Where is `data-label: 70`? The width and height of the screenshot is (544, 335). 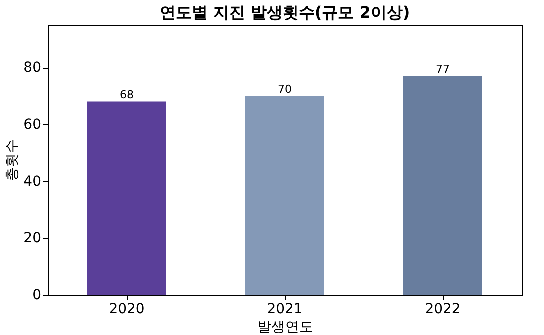 data-label: 70 is located at coordinates (285, 89).